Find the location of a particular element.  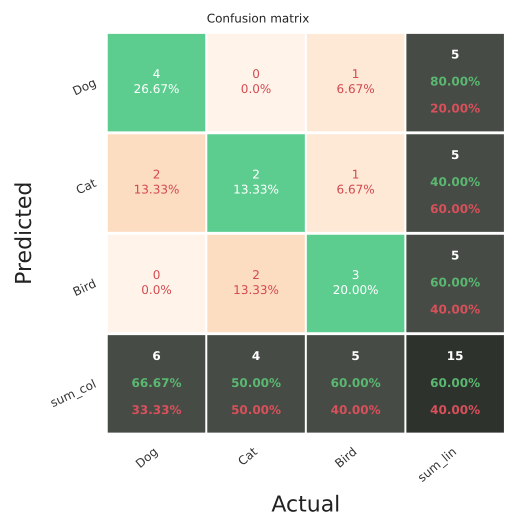

annotation: 26.67% is located at coordinates (157, 89).